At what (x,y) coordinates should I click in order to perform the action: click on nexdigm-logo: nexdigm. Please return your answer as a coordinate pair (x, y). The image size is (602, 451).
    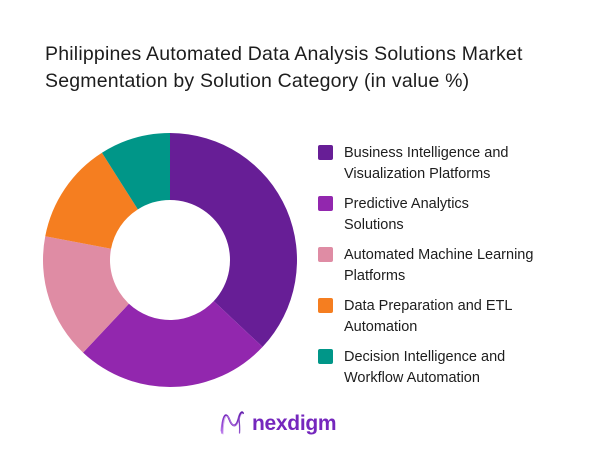
    Looking at the image, I should click on (277, 424).